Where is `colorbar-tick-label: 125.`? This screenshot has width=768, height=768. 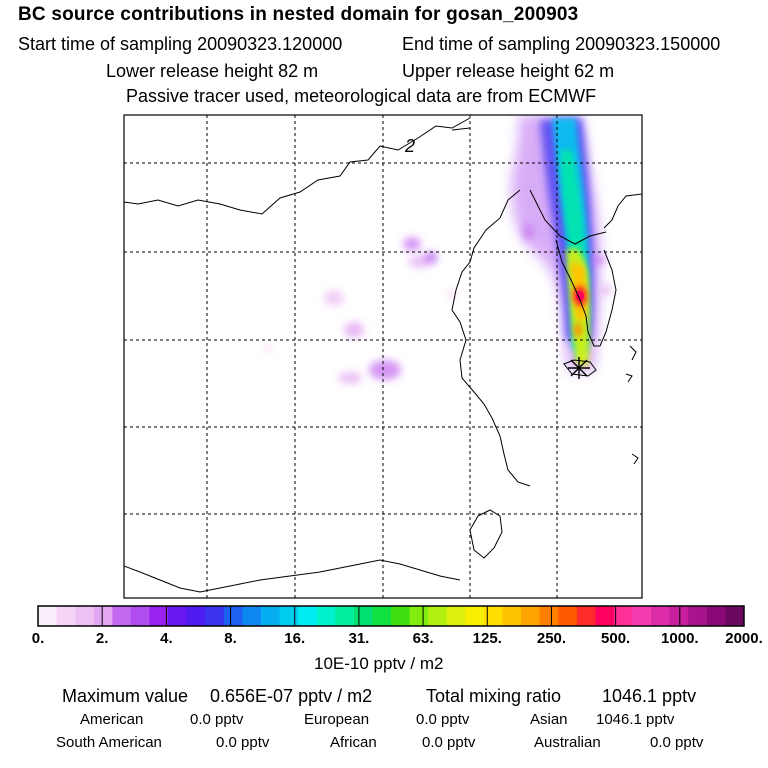
colorbar-tick-label: 125. is located at coordinates (487, 638).